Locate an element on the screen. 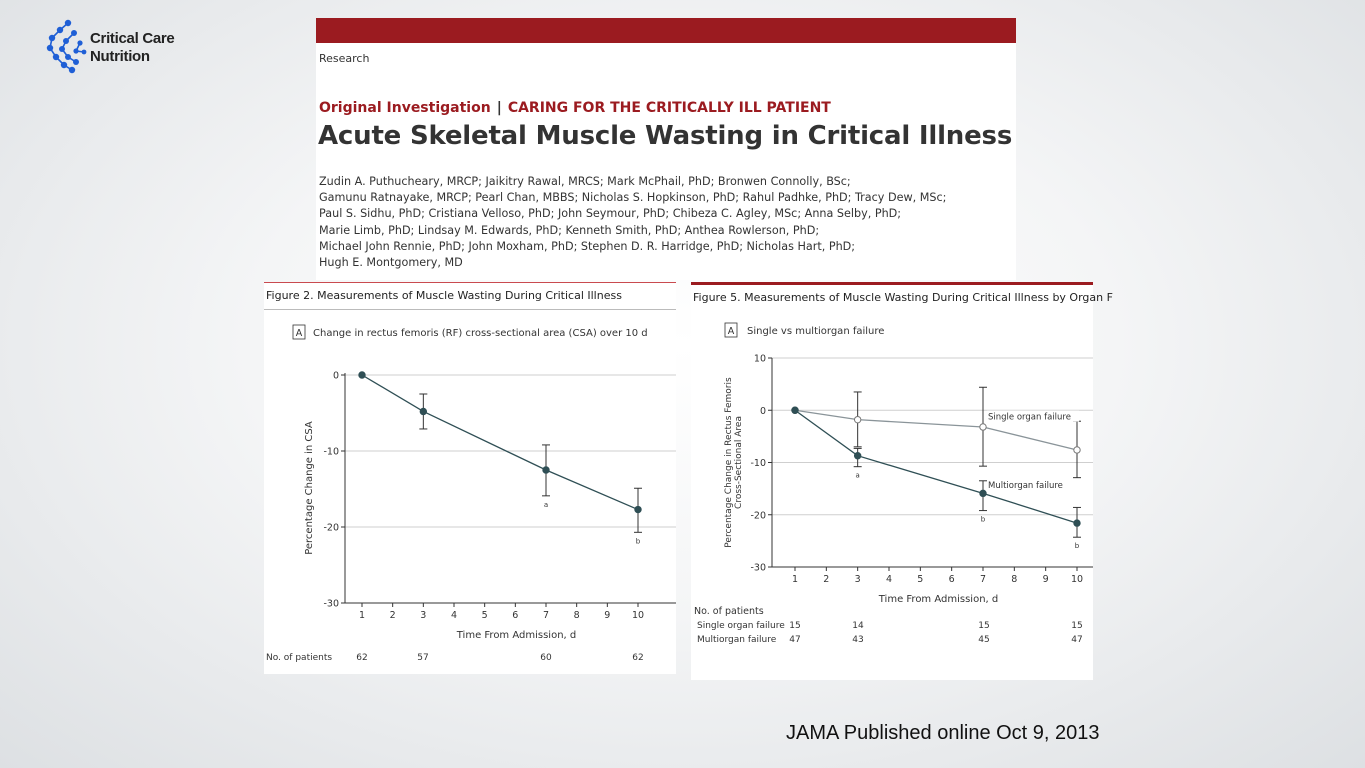  y-axis-label: Percentage Change in CSA is located at coordinates (309, 488).